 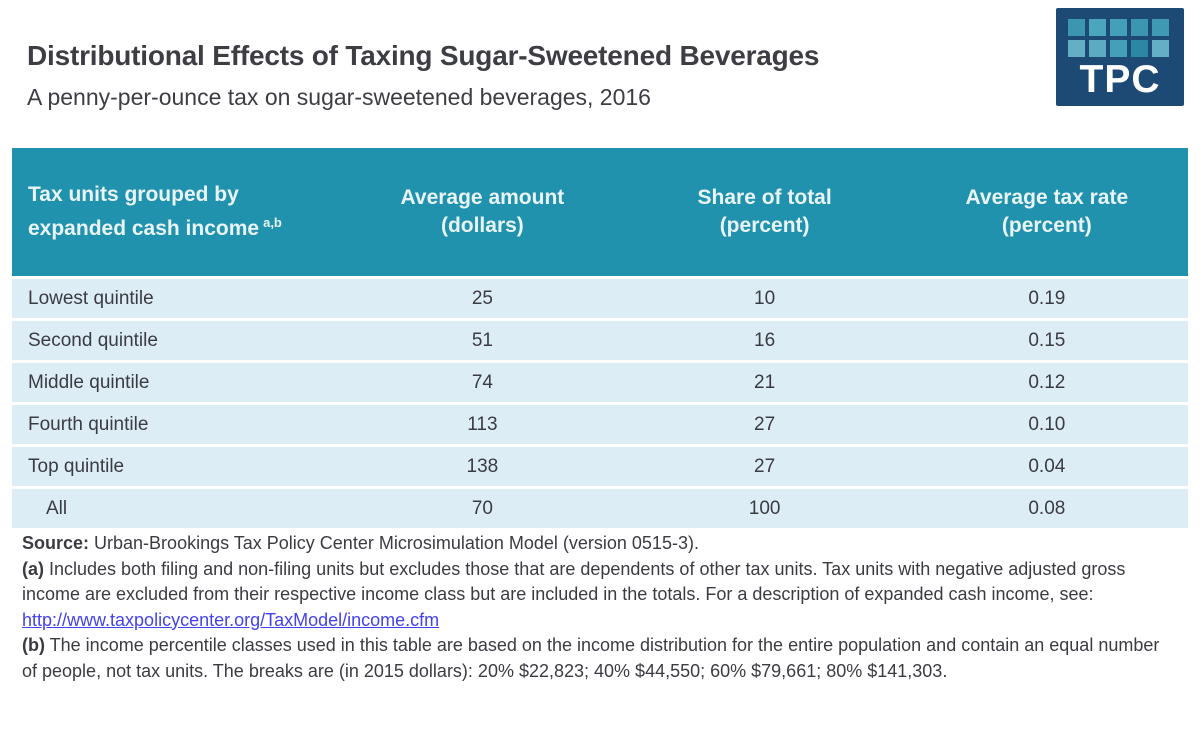 What do you see at coordinates (57, 508) in the screenshot?
I see `row-label: All` at bounding box center [57, 508].